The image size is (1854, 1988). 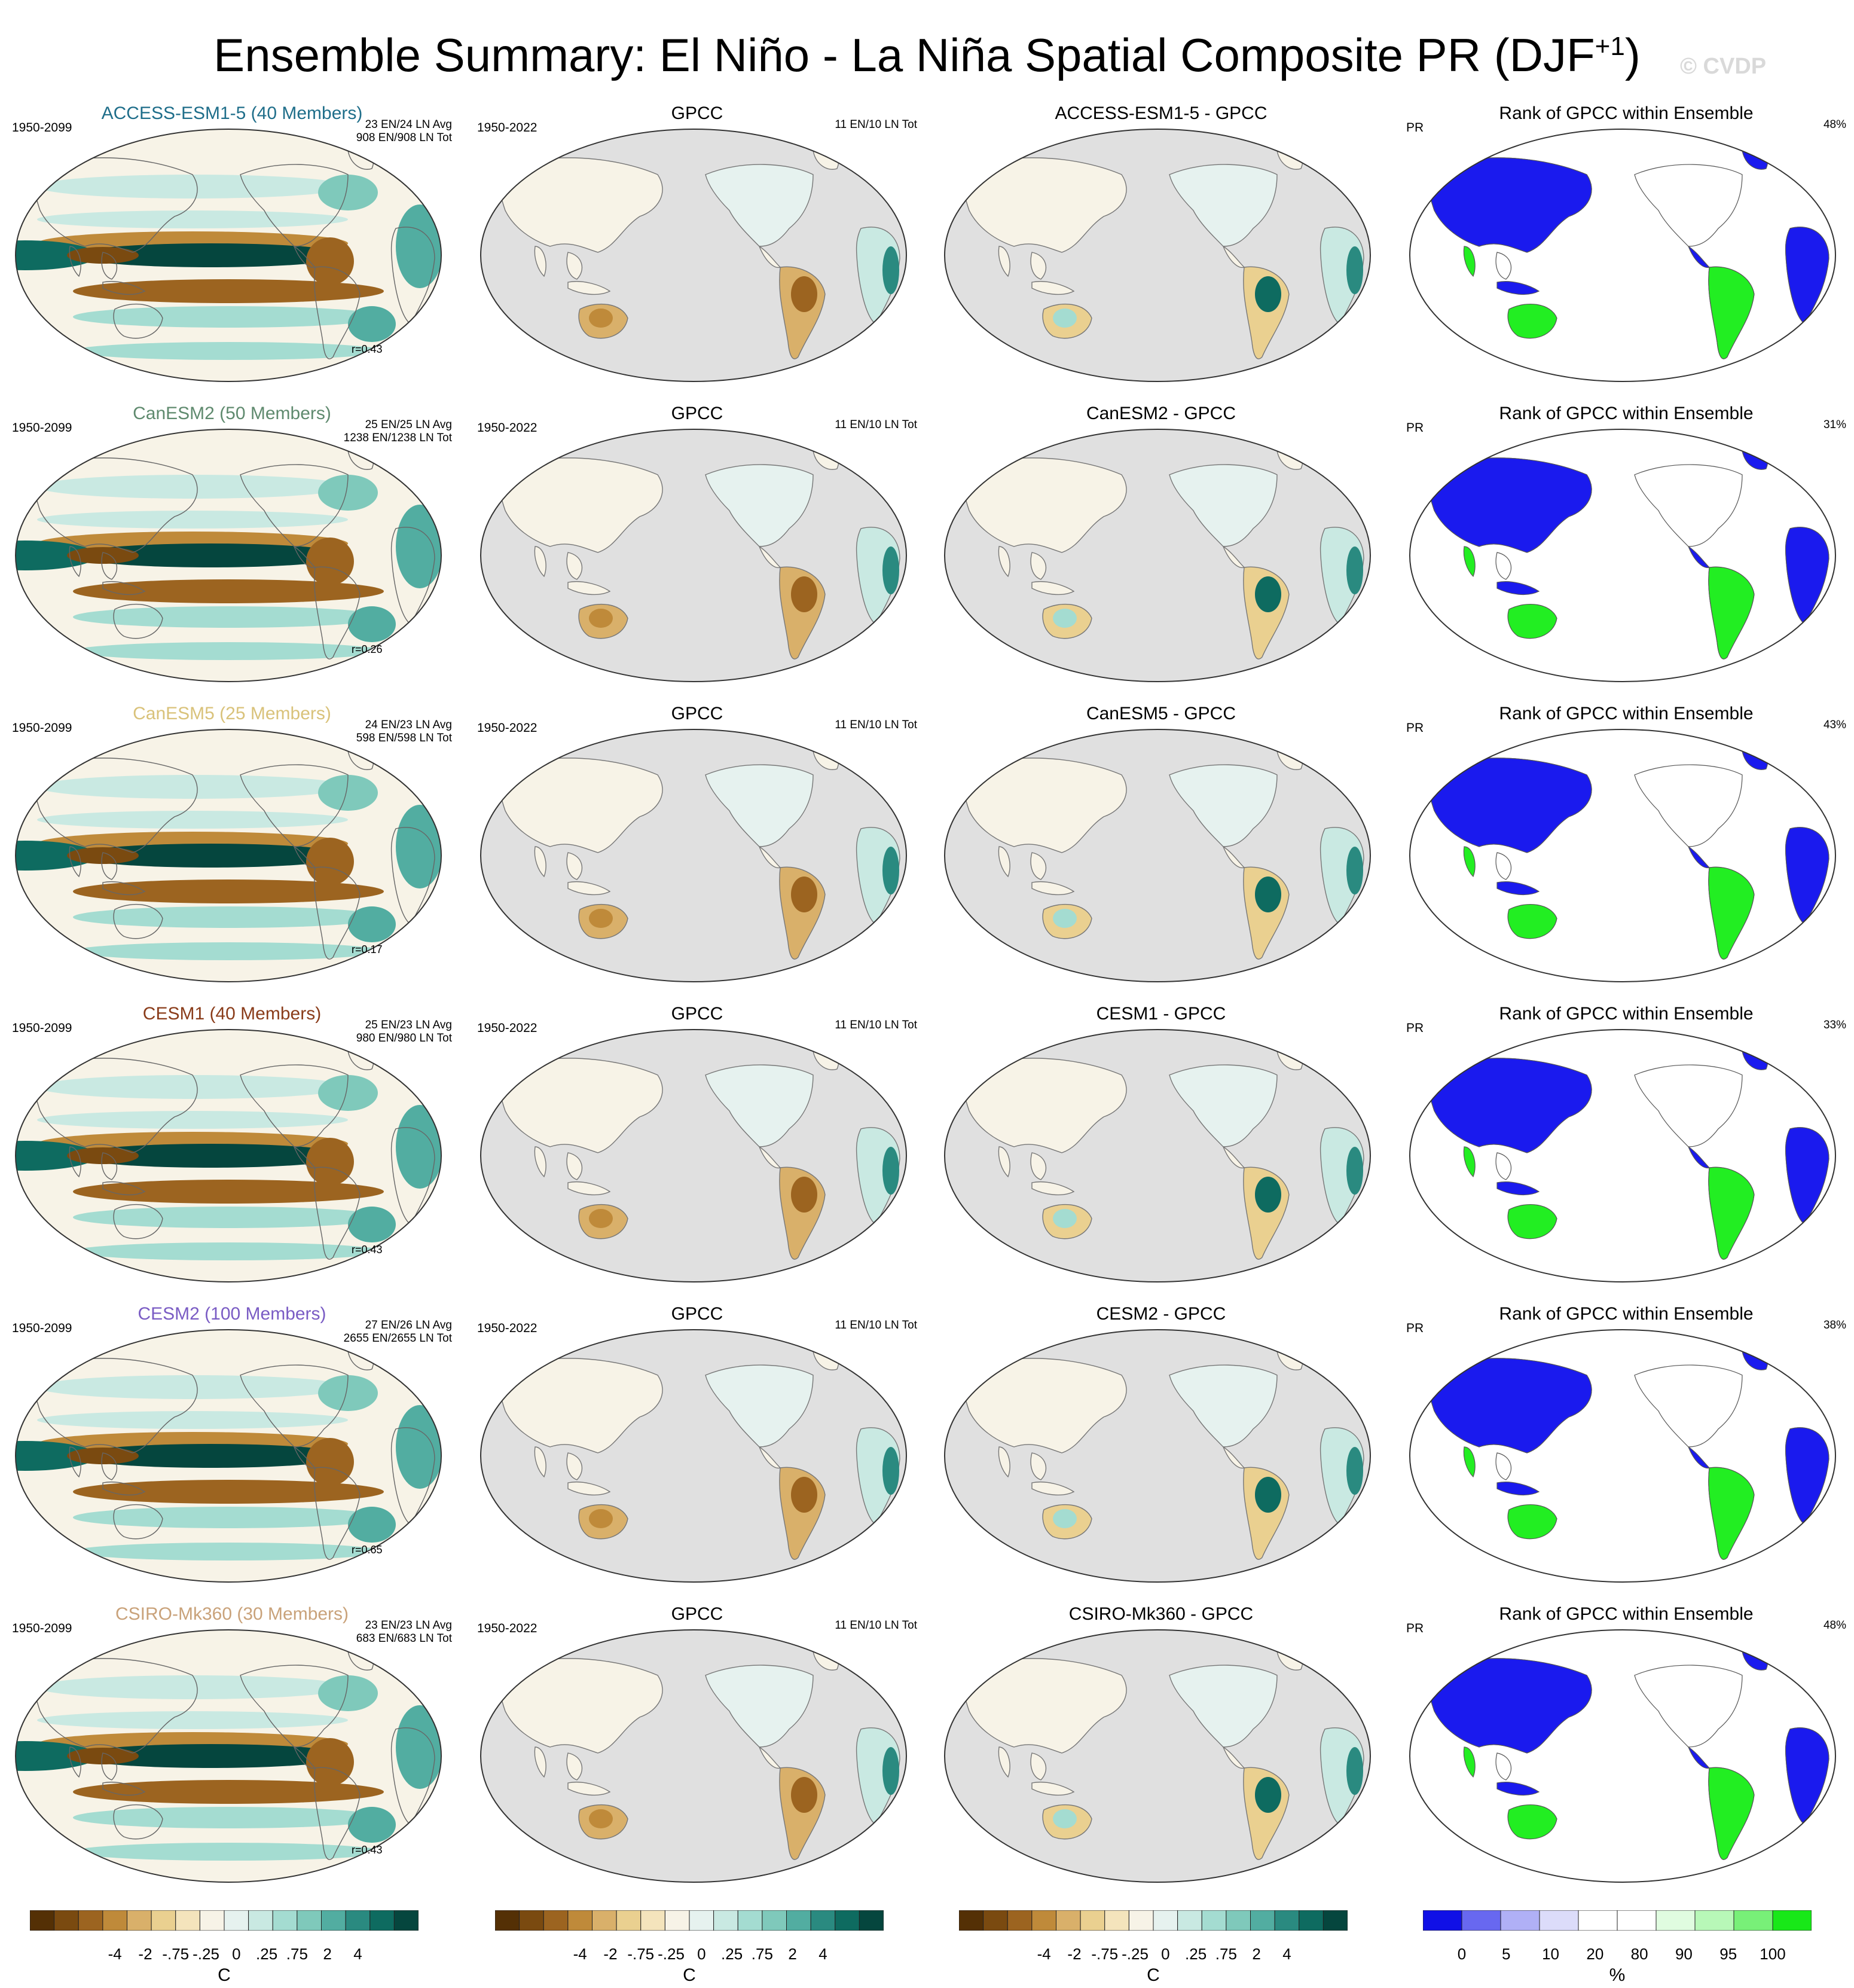 I want to click on obs-period: 1950-2022, so click(x=507, y=728).